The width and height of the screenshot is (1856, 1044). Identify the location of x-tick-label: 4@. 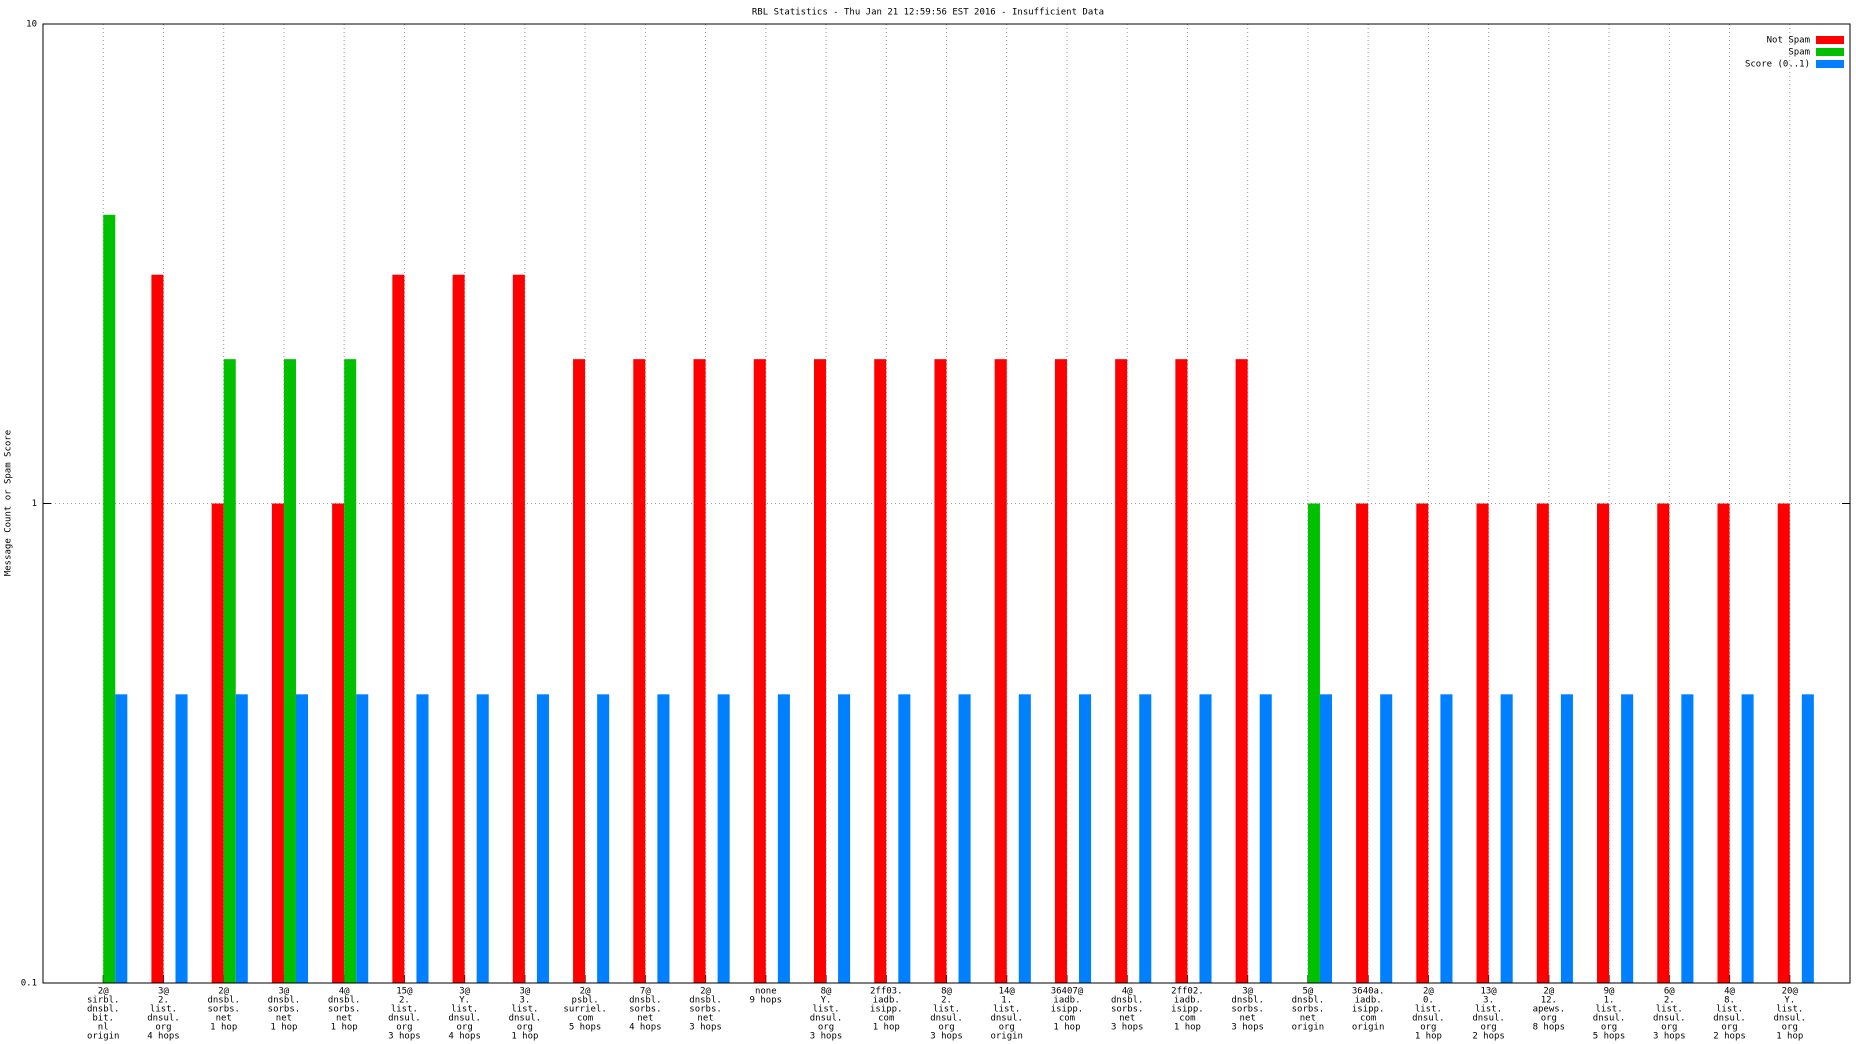
(344, 992).